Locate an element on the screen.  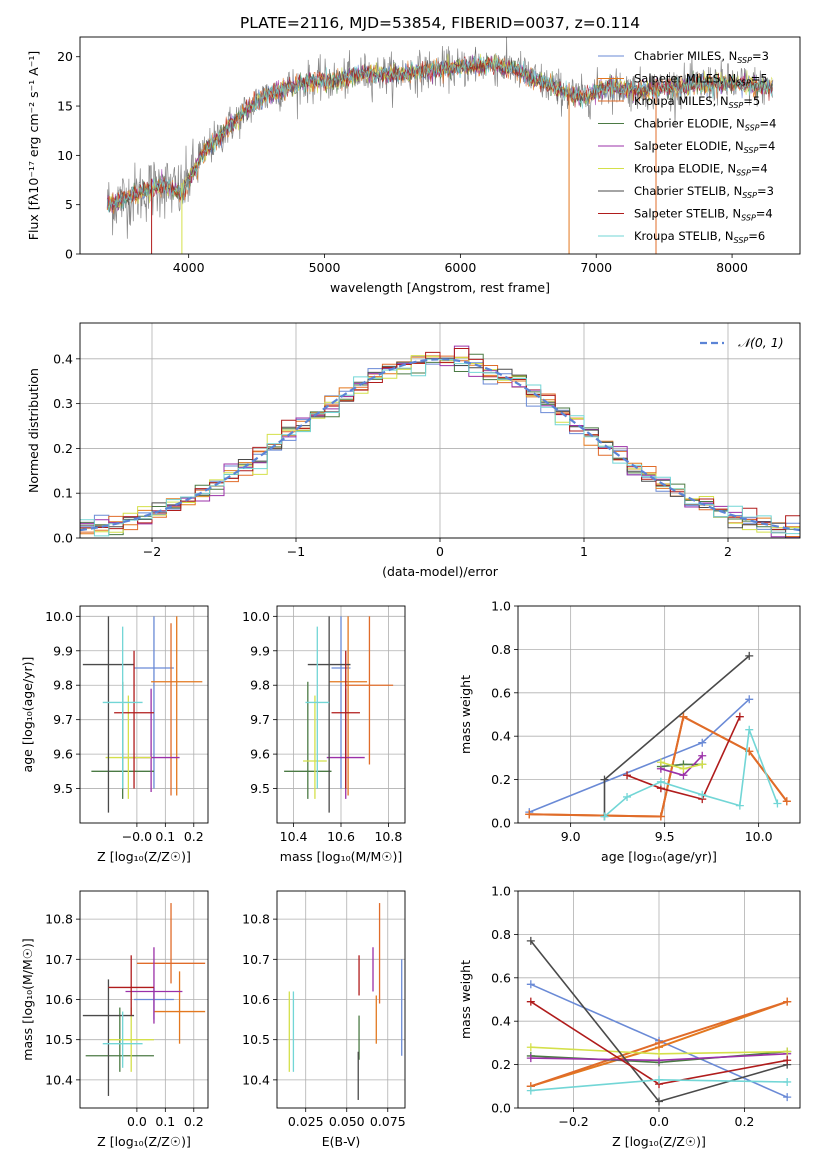
x-tick-label: 0.1 is located at coordinates (165, 836).